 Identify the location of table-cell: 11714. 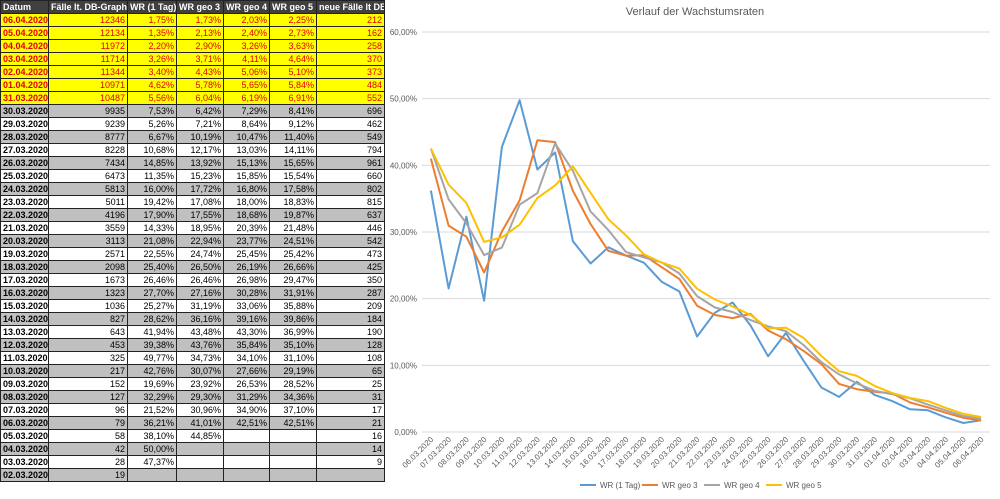
(88, 59).